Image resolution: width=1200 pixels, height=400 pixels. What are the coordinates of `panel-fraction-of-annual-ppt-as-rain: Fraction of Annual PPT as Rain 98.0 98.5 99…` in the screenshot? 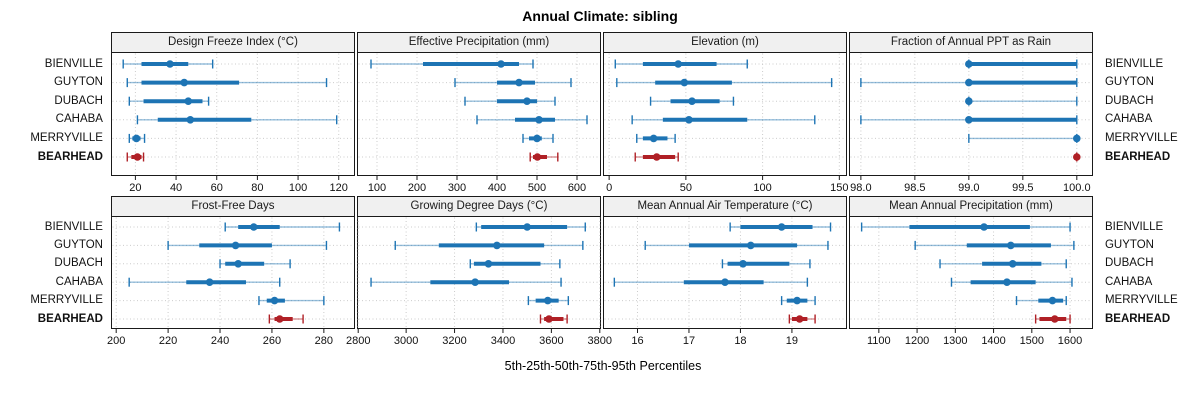 It's located at (970, 113).